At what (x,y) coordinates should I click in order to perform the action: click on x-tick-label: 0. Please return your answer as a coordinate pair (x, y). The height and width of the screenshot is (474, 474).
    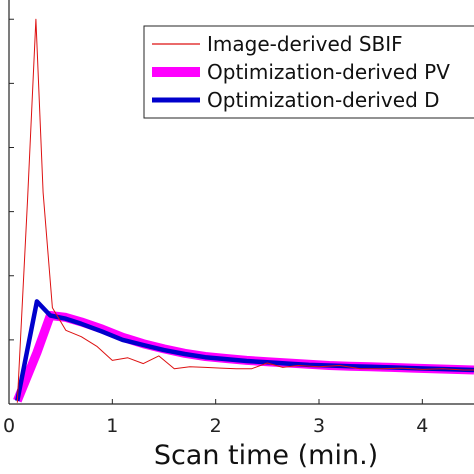
    Looking at the image, I should click on (9, 426).